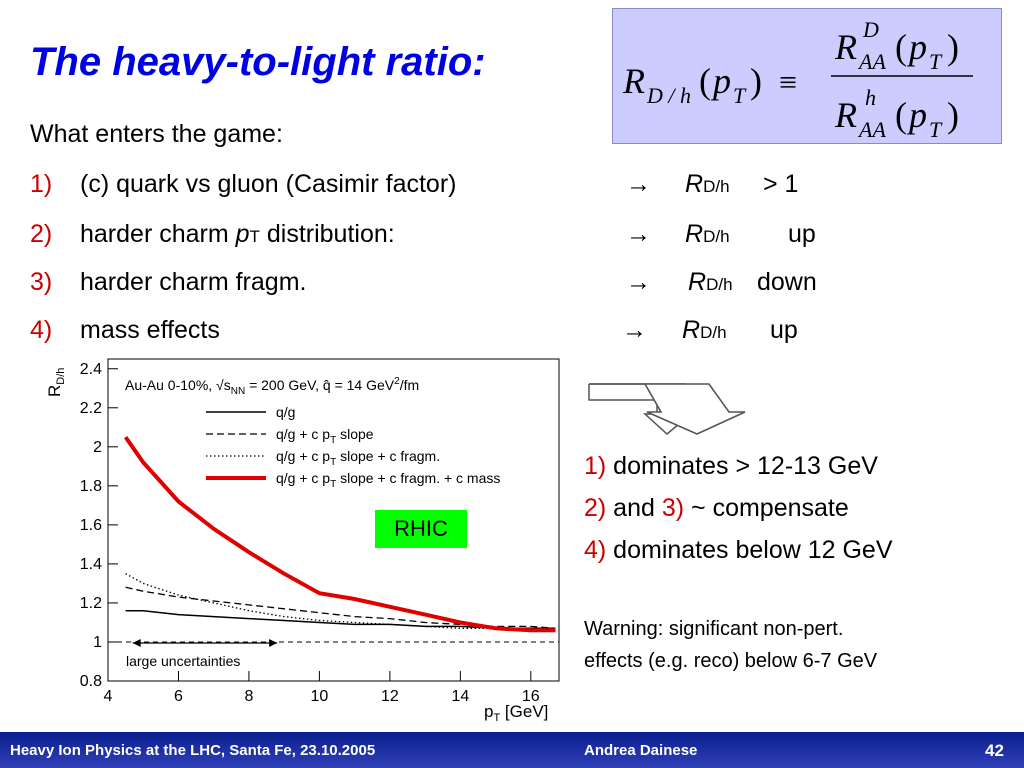 This screenshot has height=768, width=1024. What do you see at coordinates (668, 95) in the screenshot?
I see `formula-lhs-sub: D / h` at bounding box center [668, 95].